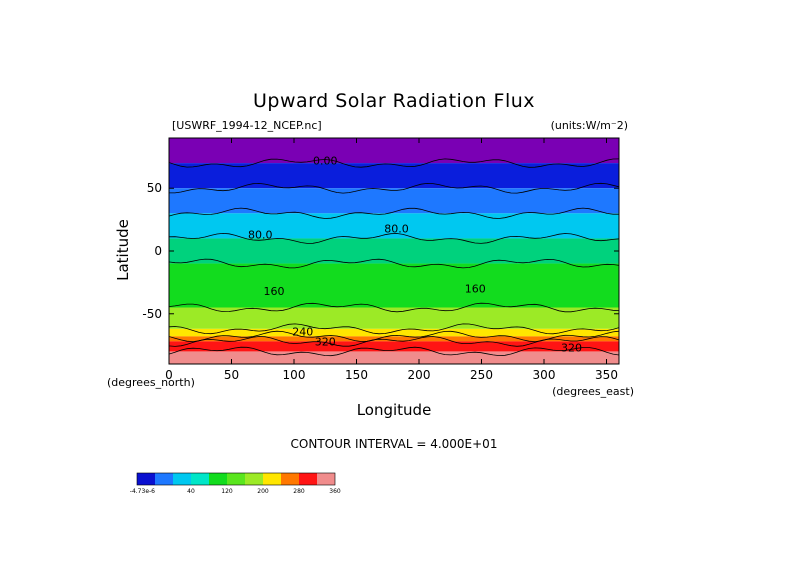  Describe the element at coordinates (335, 491) in the screenshot. I see `colorbar-label-5: 360` at that location.